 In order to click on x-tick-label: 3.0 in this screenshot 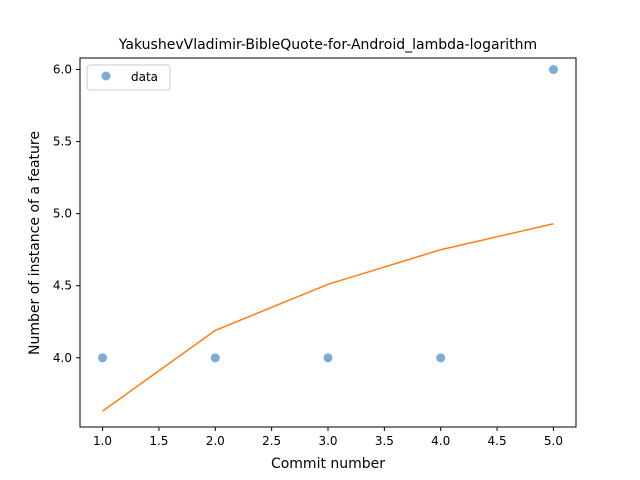, I will do `click(327, 441)`.